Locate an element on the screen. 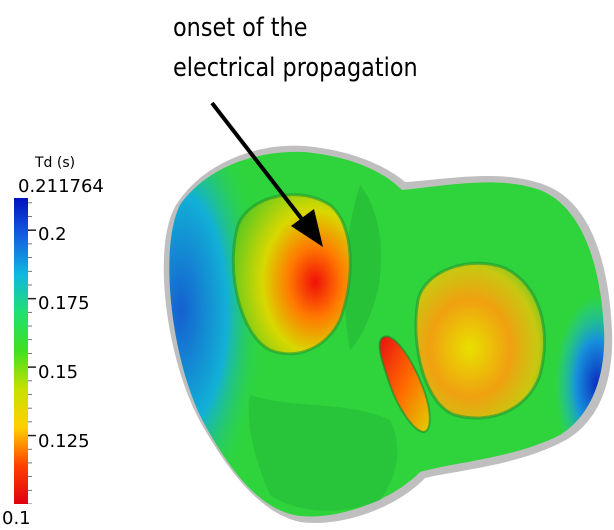  valve-slit is located at coordinates (404, 384).